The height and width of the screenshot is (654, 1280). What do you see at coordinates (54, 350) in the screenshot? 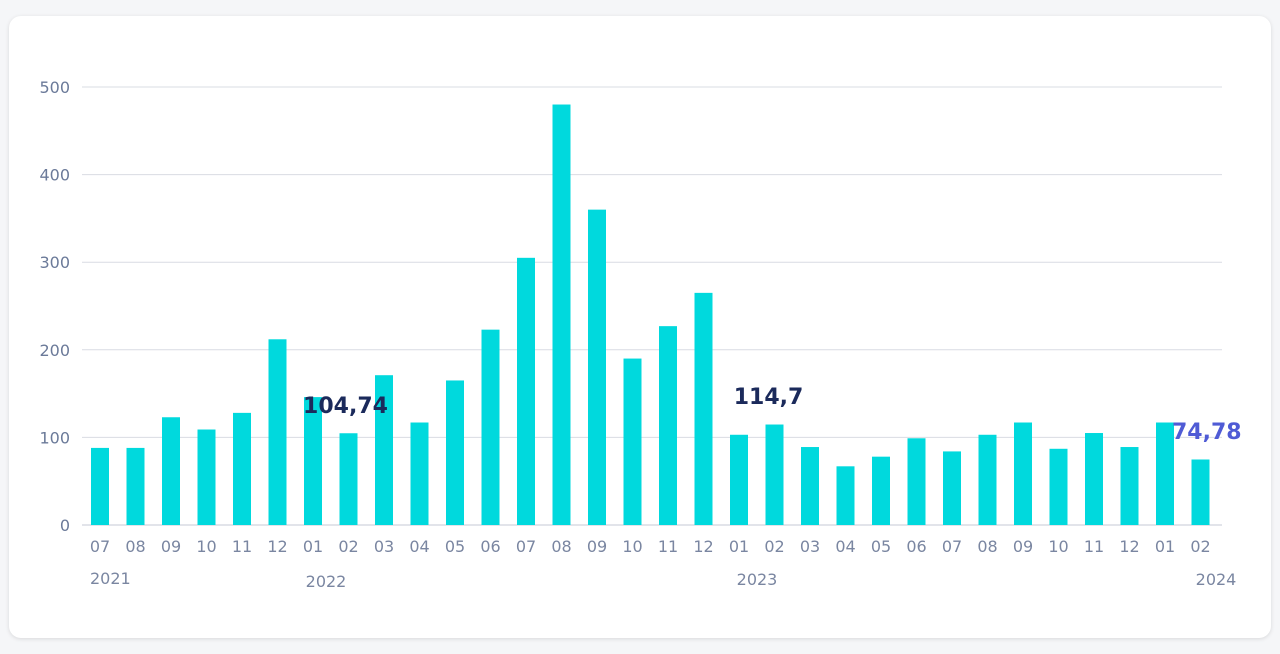
I see `y-tick-label: 200` at bounding box center [54, 350].